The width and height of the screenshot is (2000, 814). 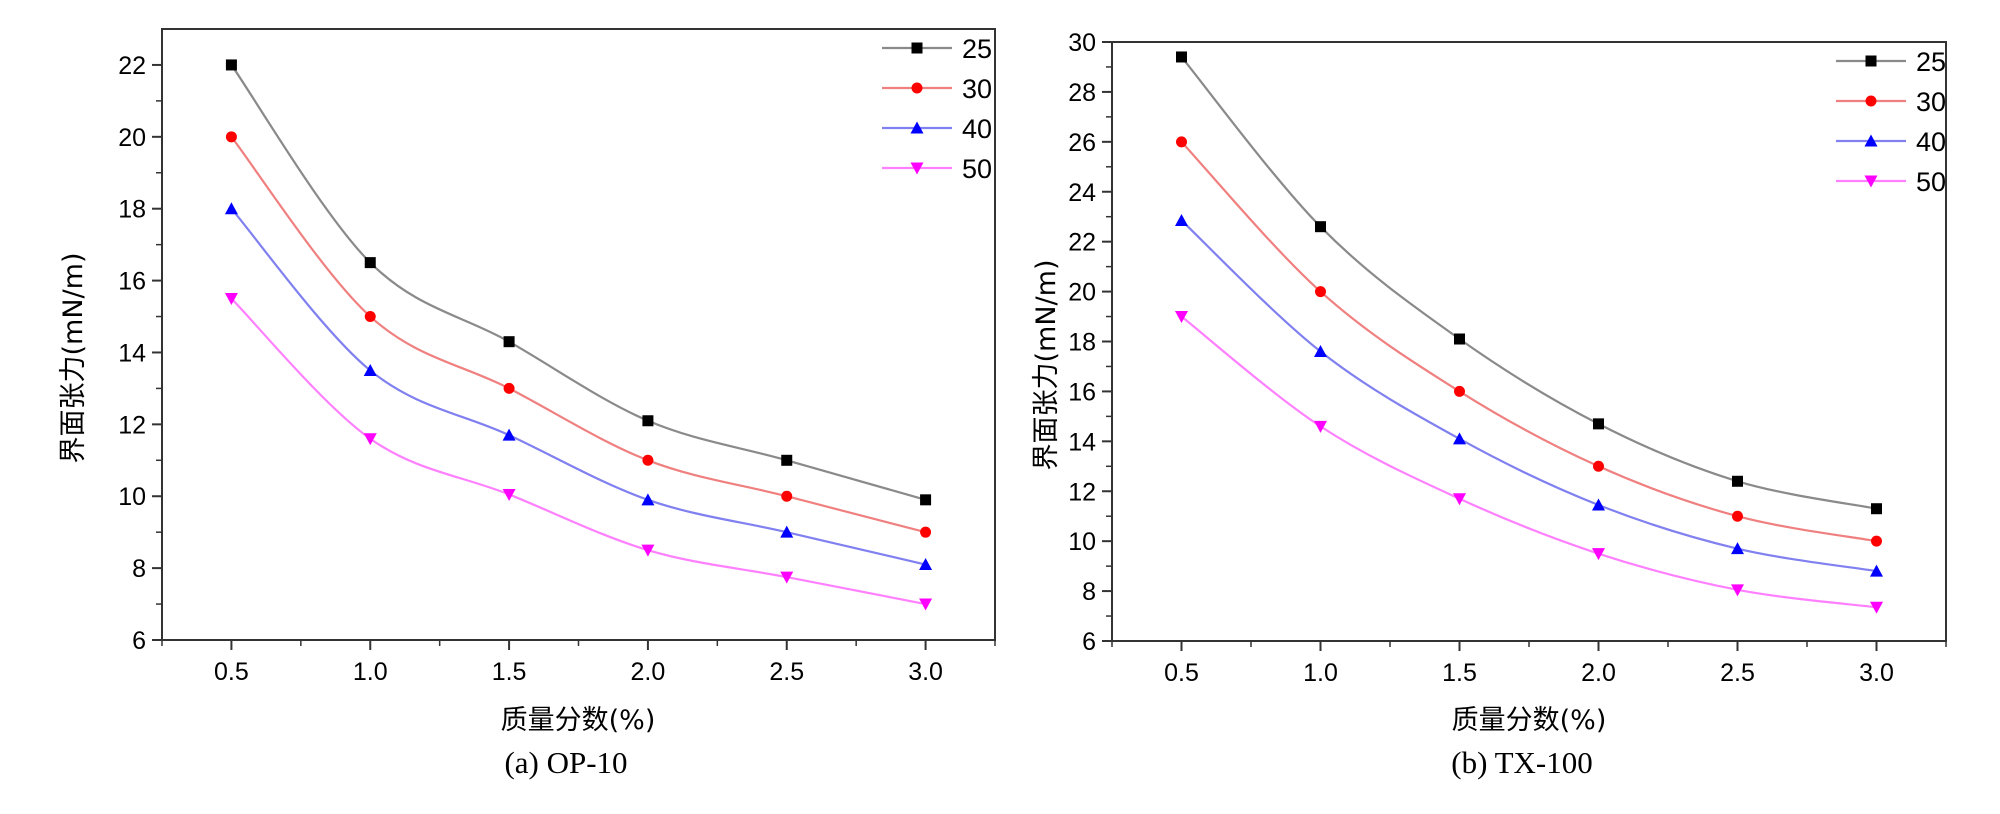 What do you see at coordinates (1521, 762) in the screenshot?
I see `chart-caption: (b) TX-100` at bounding box center [1521, 762].